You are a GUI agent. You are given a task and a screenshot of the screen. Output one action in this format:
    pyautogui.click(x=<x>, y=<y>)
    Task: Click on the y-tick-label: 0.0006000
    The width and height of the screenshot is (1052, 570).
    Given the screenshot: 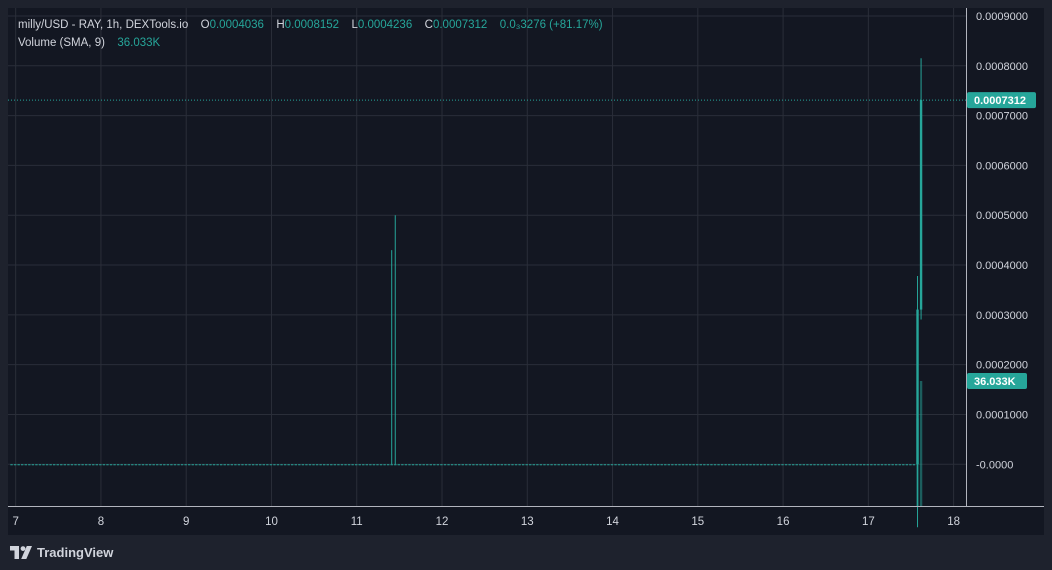 What is the action you would take?
    pyautogui.click(x=1002, y=166)
    